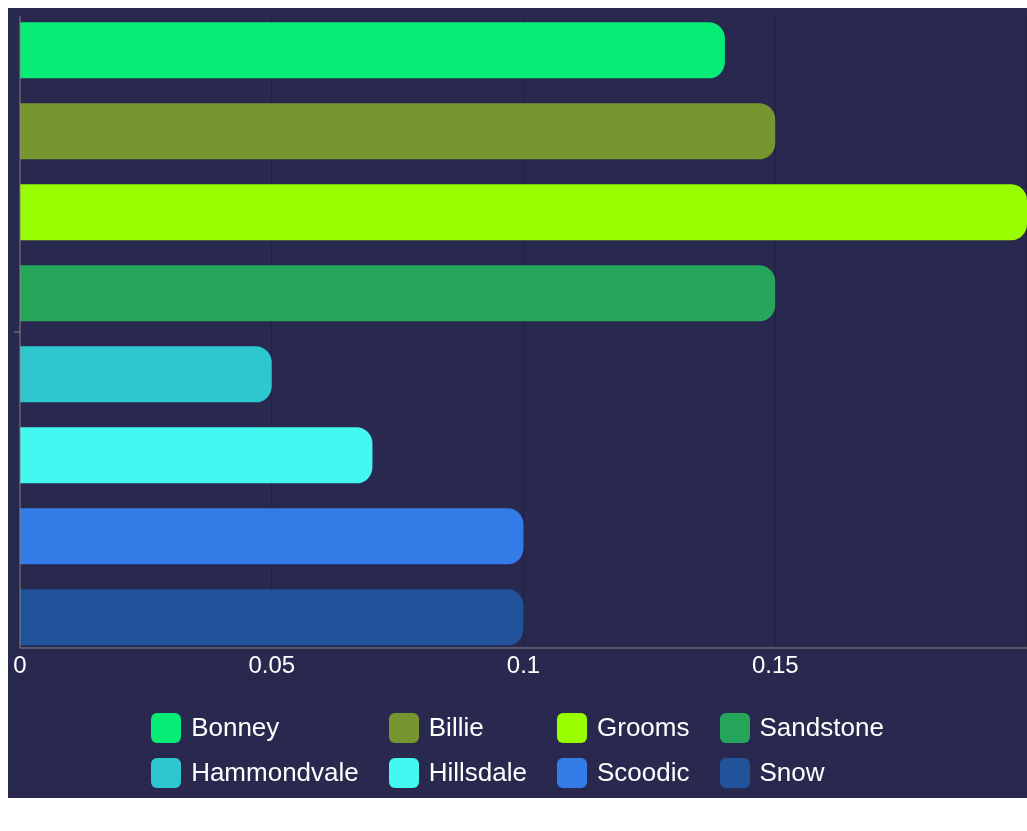 The image size is (1027, 831). Describe the element at coordinates (775, 665) in the screenshot. I see `x-tick-label: 0.15` at that location.